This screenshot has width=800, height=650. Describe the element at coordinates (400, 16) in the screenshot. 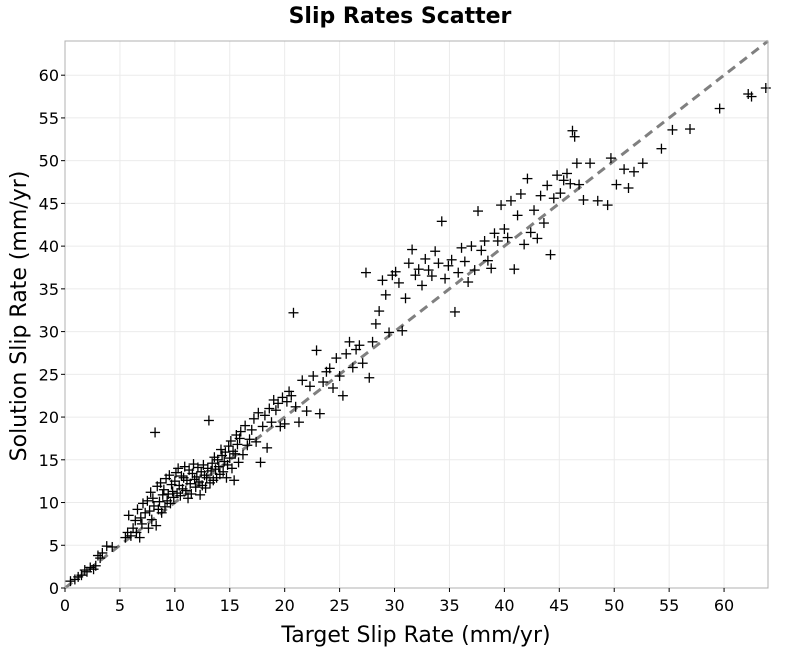

I see `chart-title: Slip Rates Scatter` at that location.